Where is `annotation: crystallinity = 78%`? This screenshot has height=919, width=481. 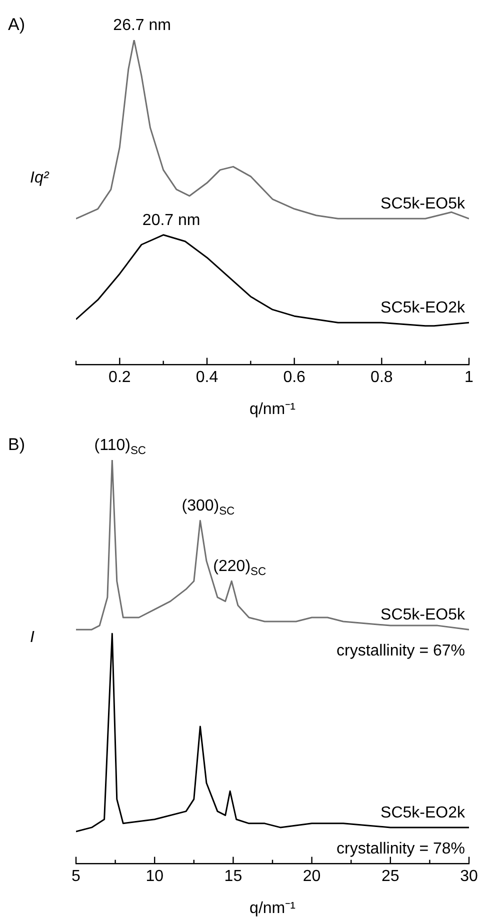 annotation: crystallinity = 78% is located at coordinates (401, 849).